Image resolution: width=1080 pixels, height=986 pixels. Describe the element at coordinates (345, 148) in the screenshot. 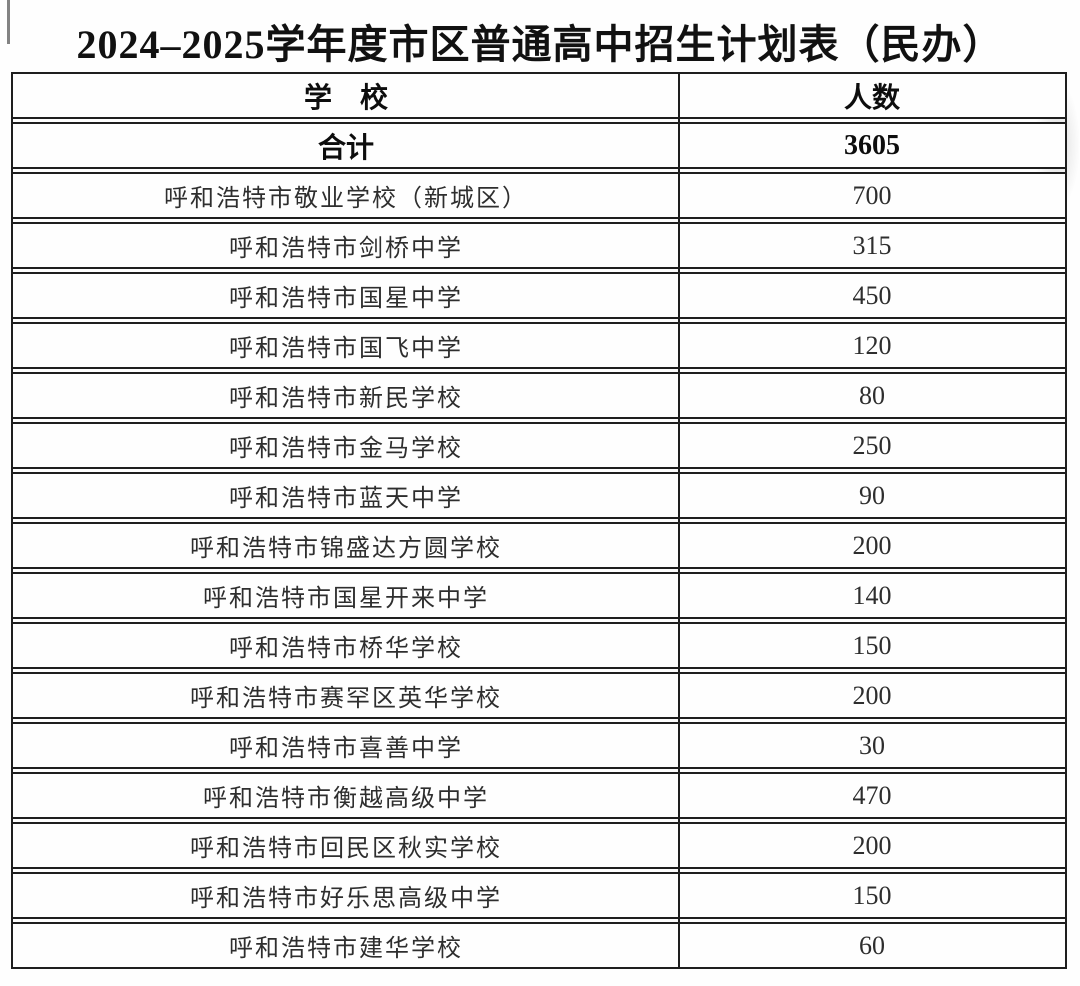

I see `total-label: 合计` at that location.